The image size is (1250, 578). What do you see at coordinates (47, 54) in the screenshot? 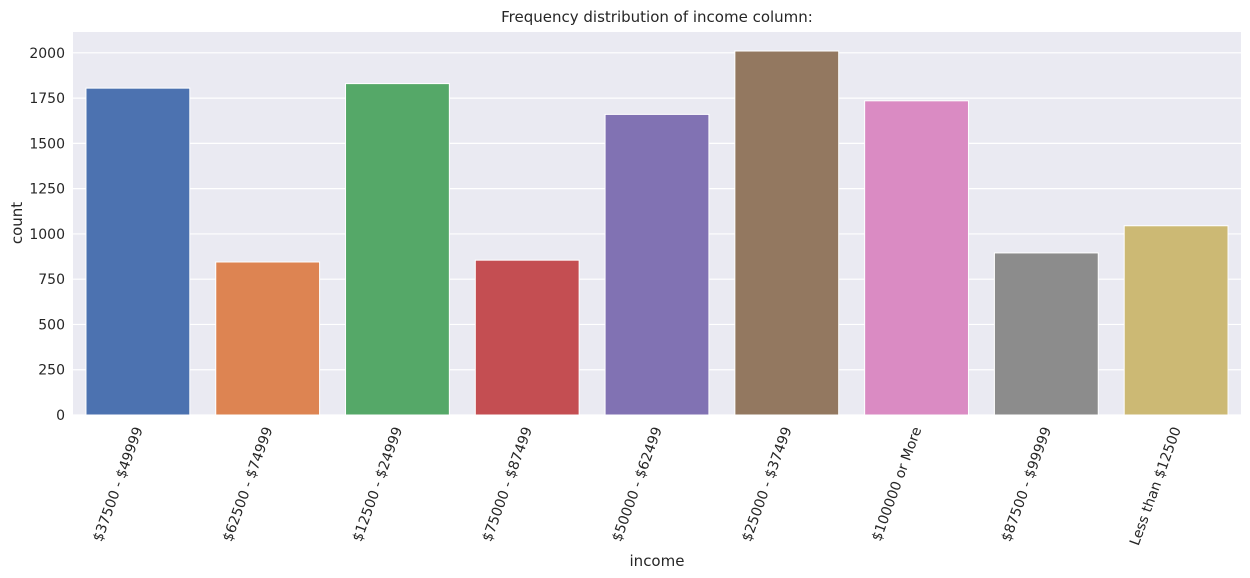
I see `y-tick-label: 2000` at bounding box center [47, 54].